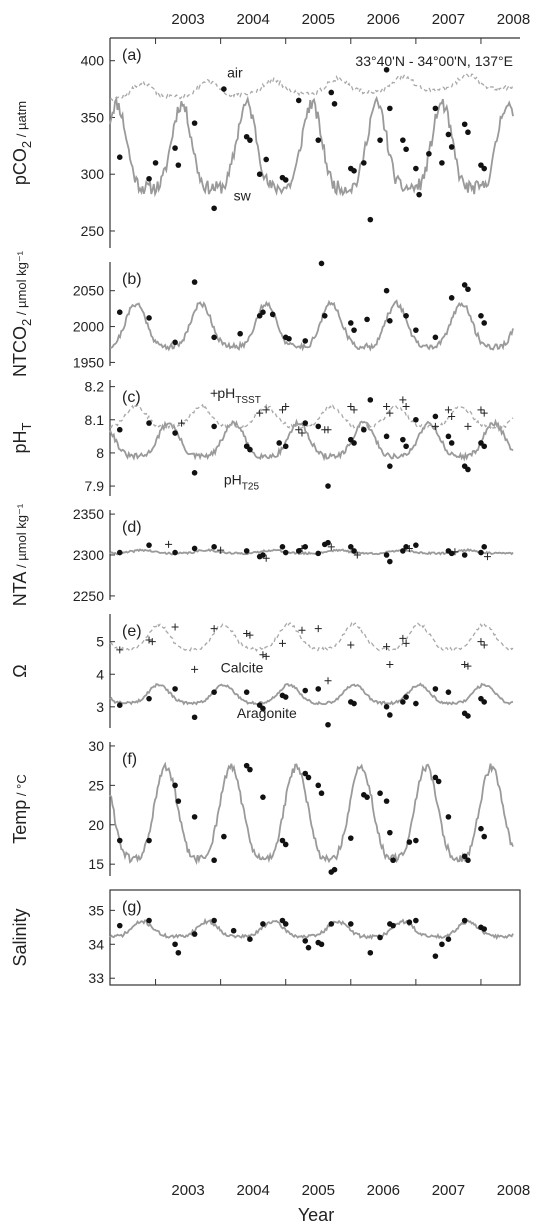 This screenshot has width=534, height=1227. Describe the element at coordinates (242, 668) in the screenshot. I see `annotation: Calcite` at that location.